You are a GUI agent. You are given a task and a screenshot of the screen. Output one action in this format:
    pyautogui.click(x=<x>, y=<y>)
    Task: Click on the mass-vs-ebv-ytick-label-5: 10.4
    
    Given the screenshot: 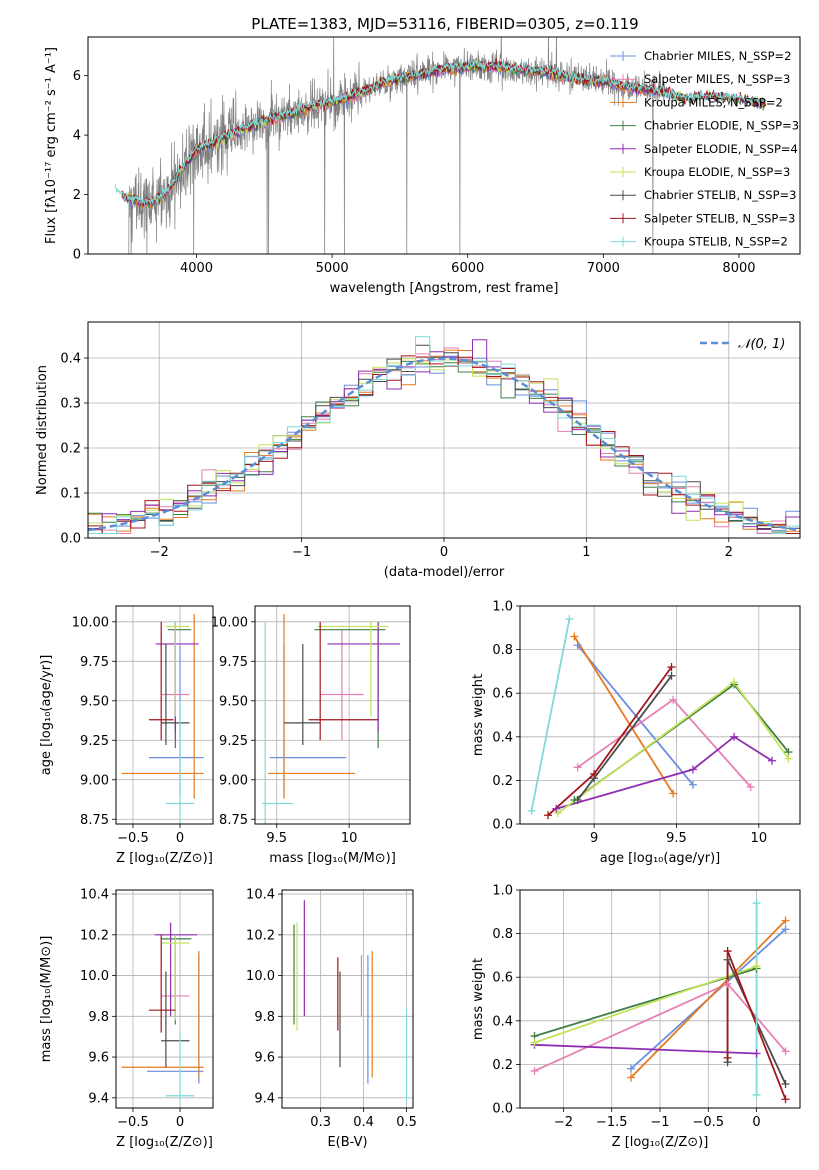 What is the action you would take?
    pyautogui.click(x=260, y=895)
    